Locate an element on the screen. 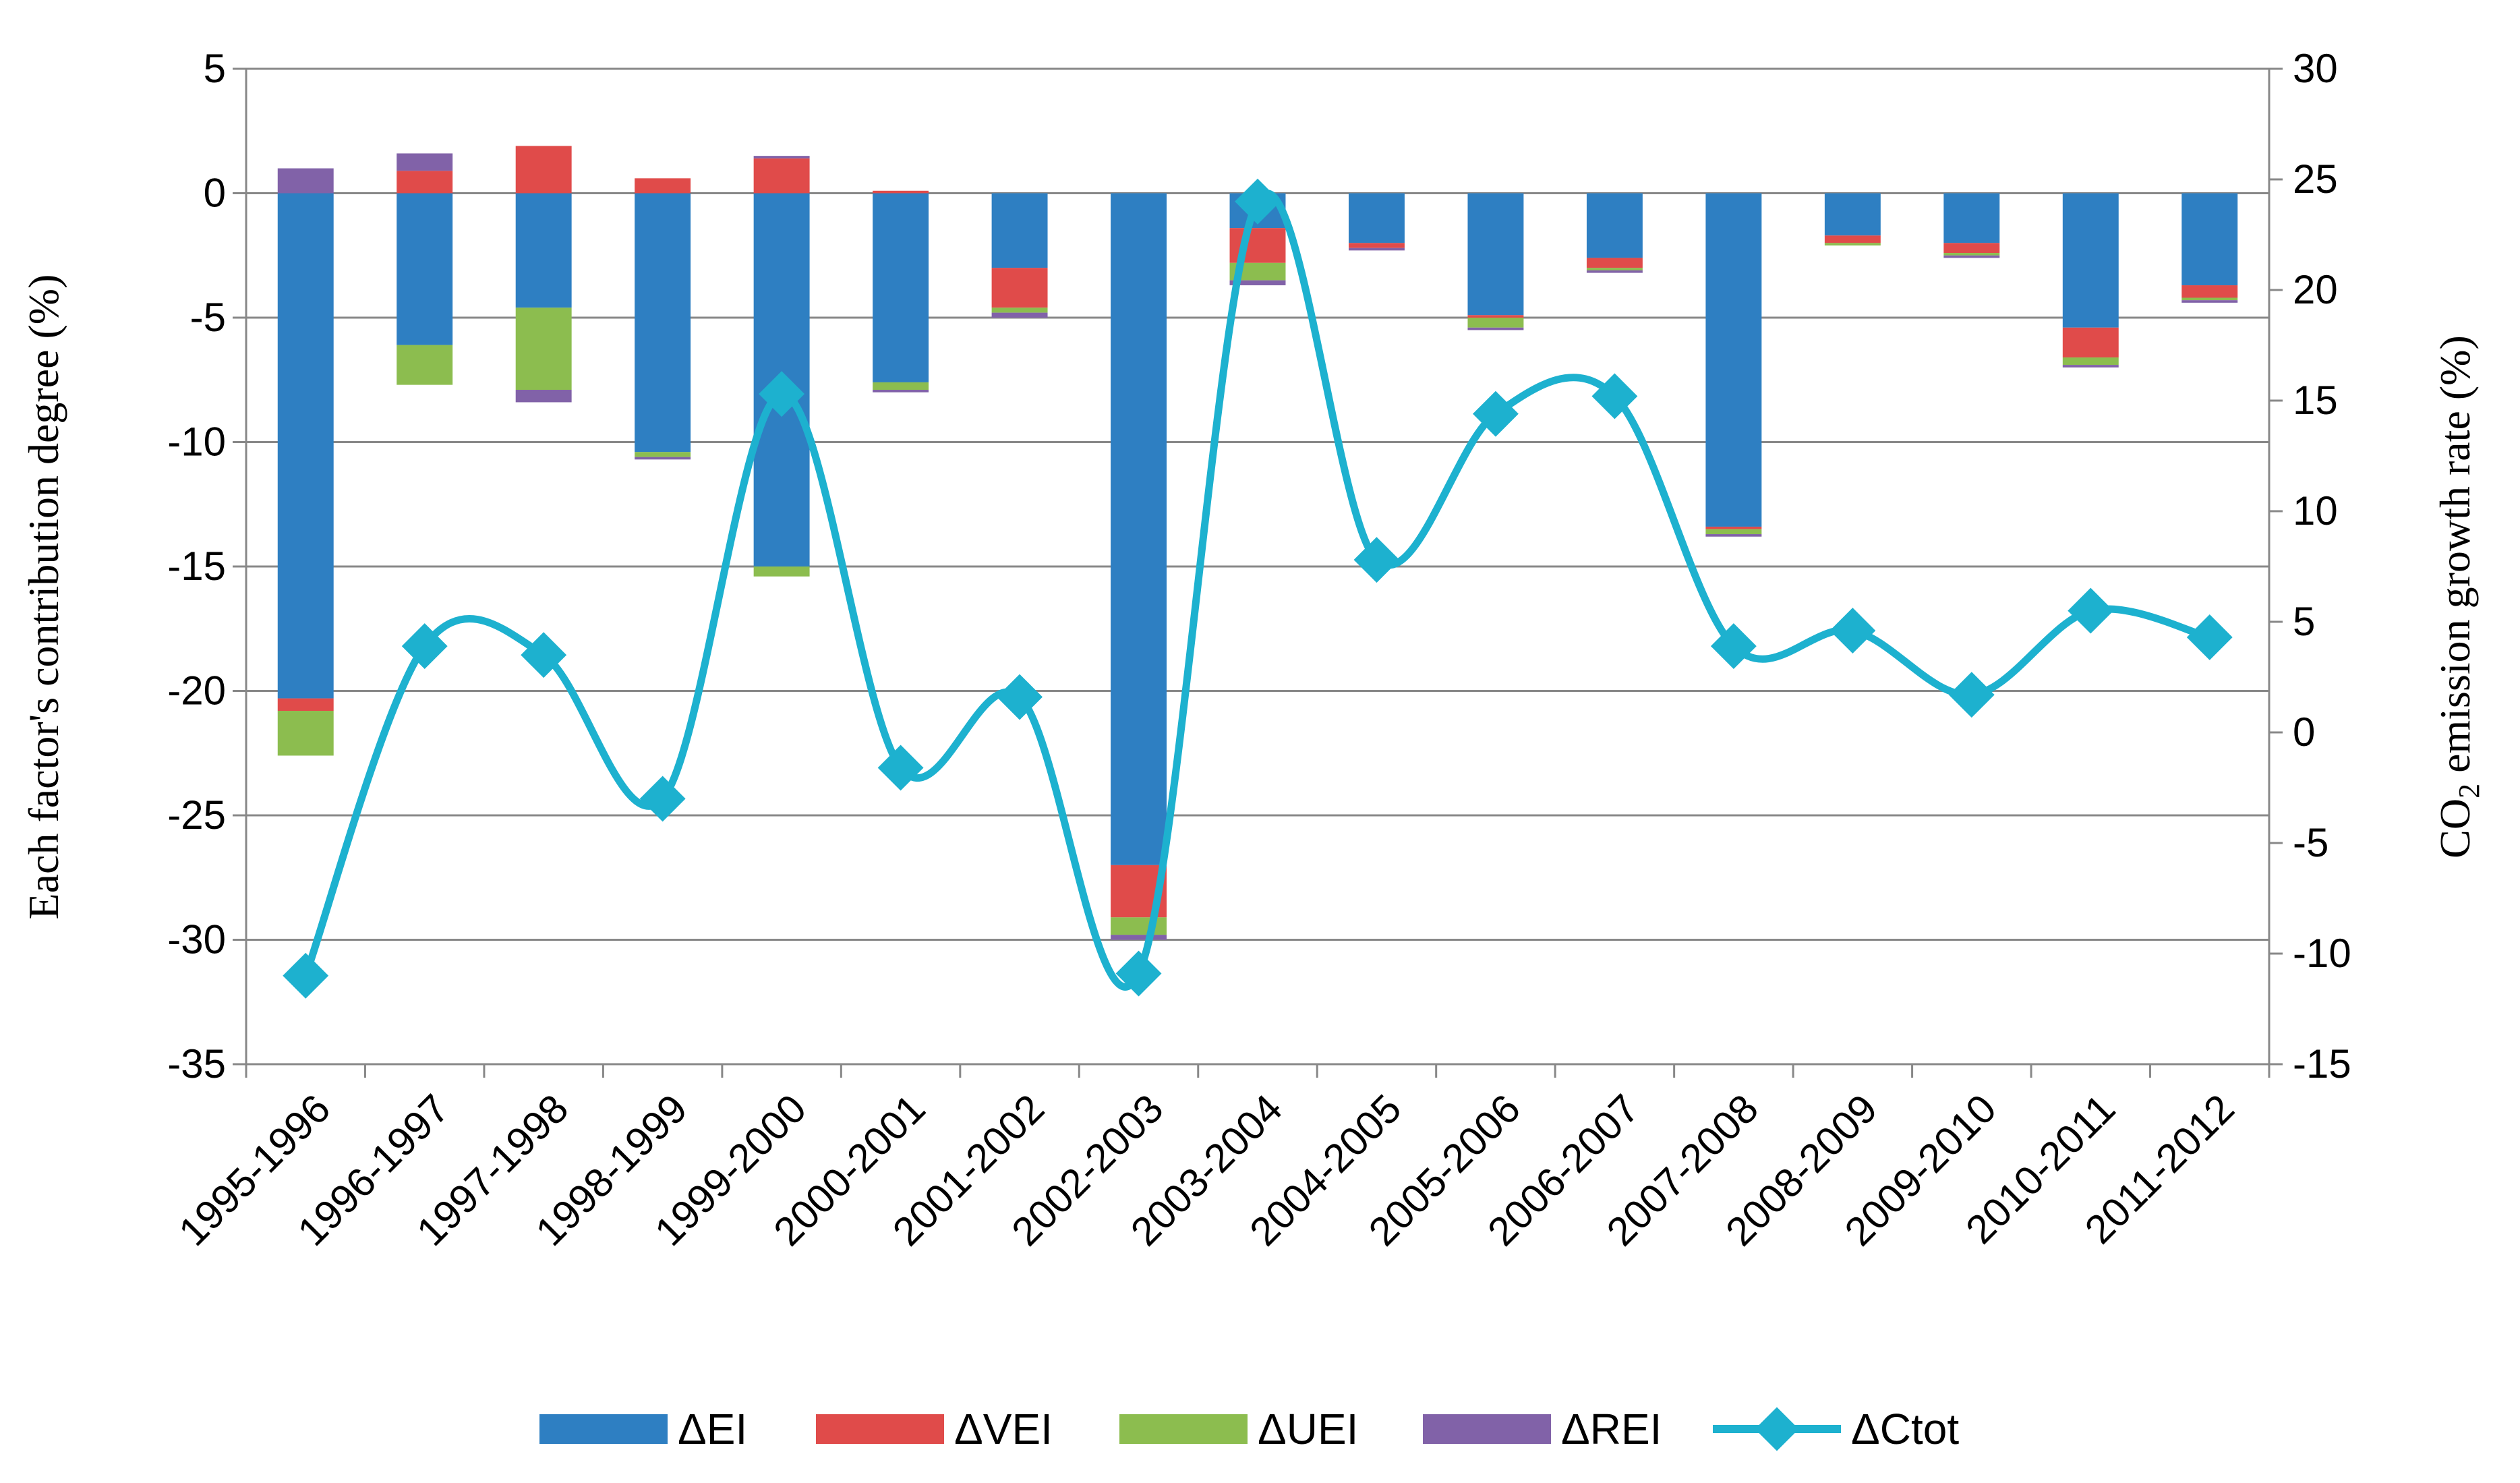 The height and width of the screenshot is (1483, 2520). y-tick-label: 0 is located at coordinates (215, 193).